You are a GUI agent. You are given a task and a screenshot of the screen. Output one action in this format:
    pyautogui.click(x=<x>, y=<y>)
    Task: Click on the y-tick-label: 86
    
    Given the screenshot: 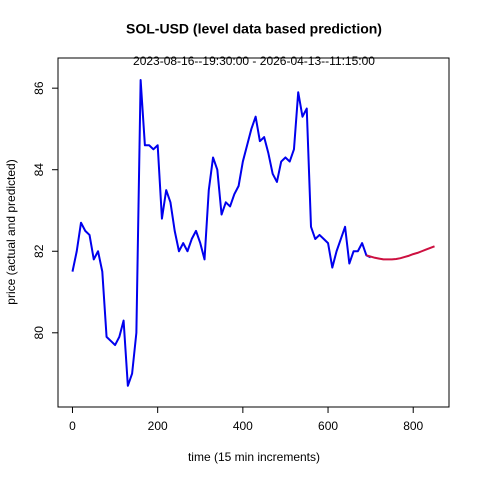 What is the action you would take?
    pyautogui.click(x=39, y=88)
    